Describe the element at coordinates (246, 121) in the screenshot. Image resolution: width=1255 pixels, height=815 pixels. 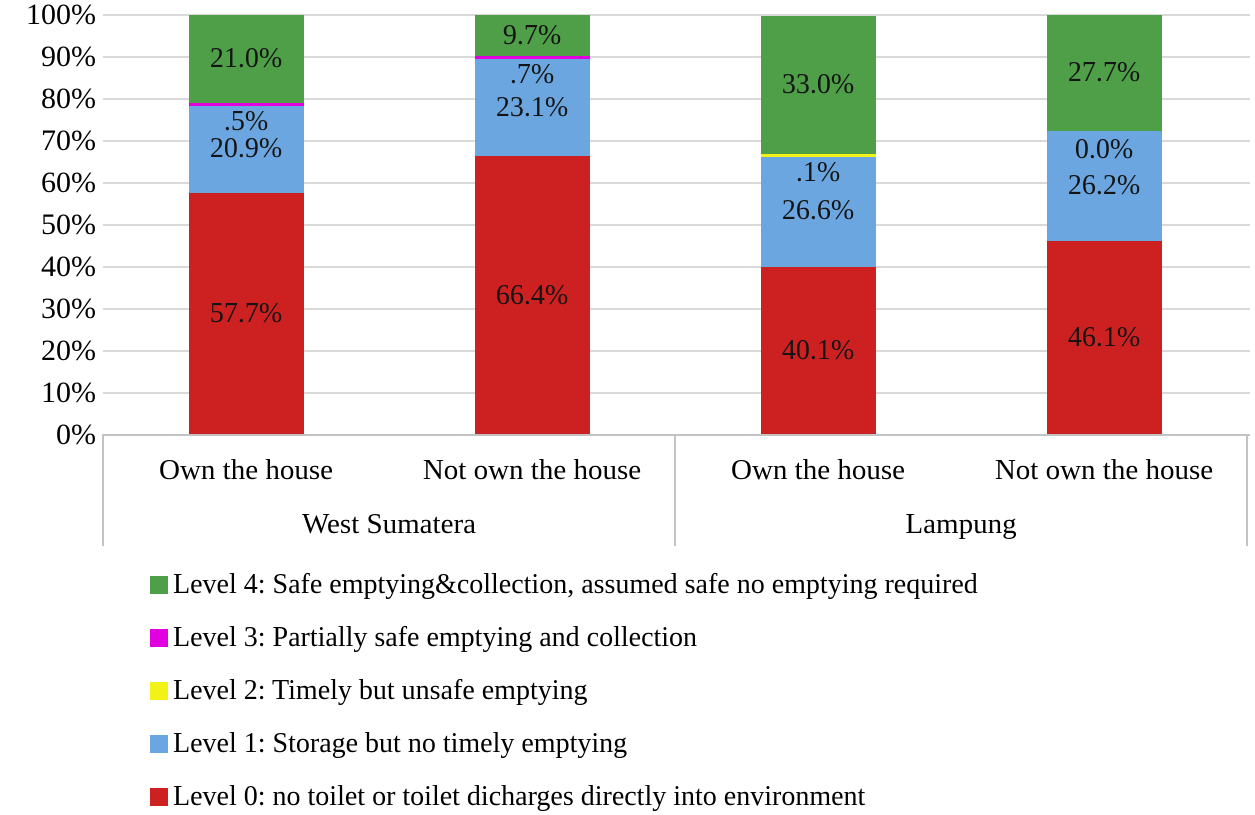
I see `data-label: .5%` at that location.